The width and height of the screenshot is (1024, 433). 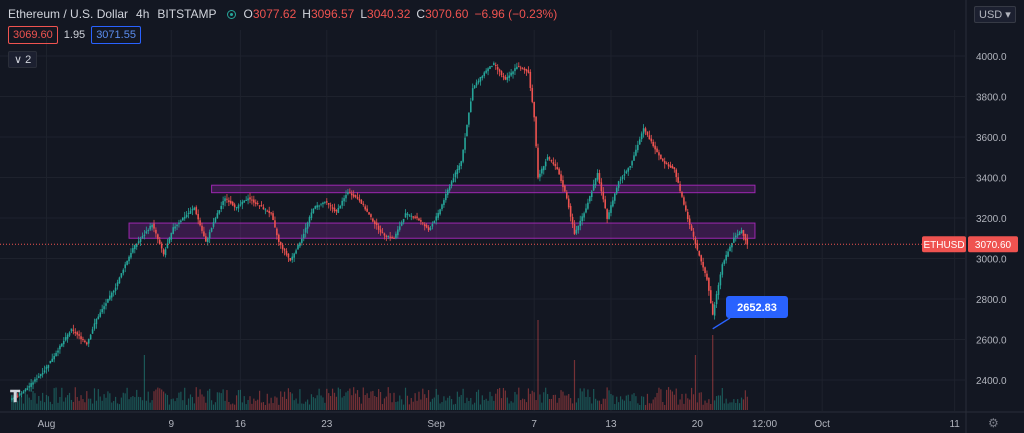 What do you see at coordinates (116, 35) in the screenshot?
I see `buy-button: 3071.55` at bounding box center [116, 35].